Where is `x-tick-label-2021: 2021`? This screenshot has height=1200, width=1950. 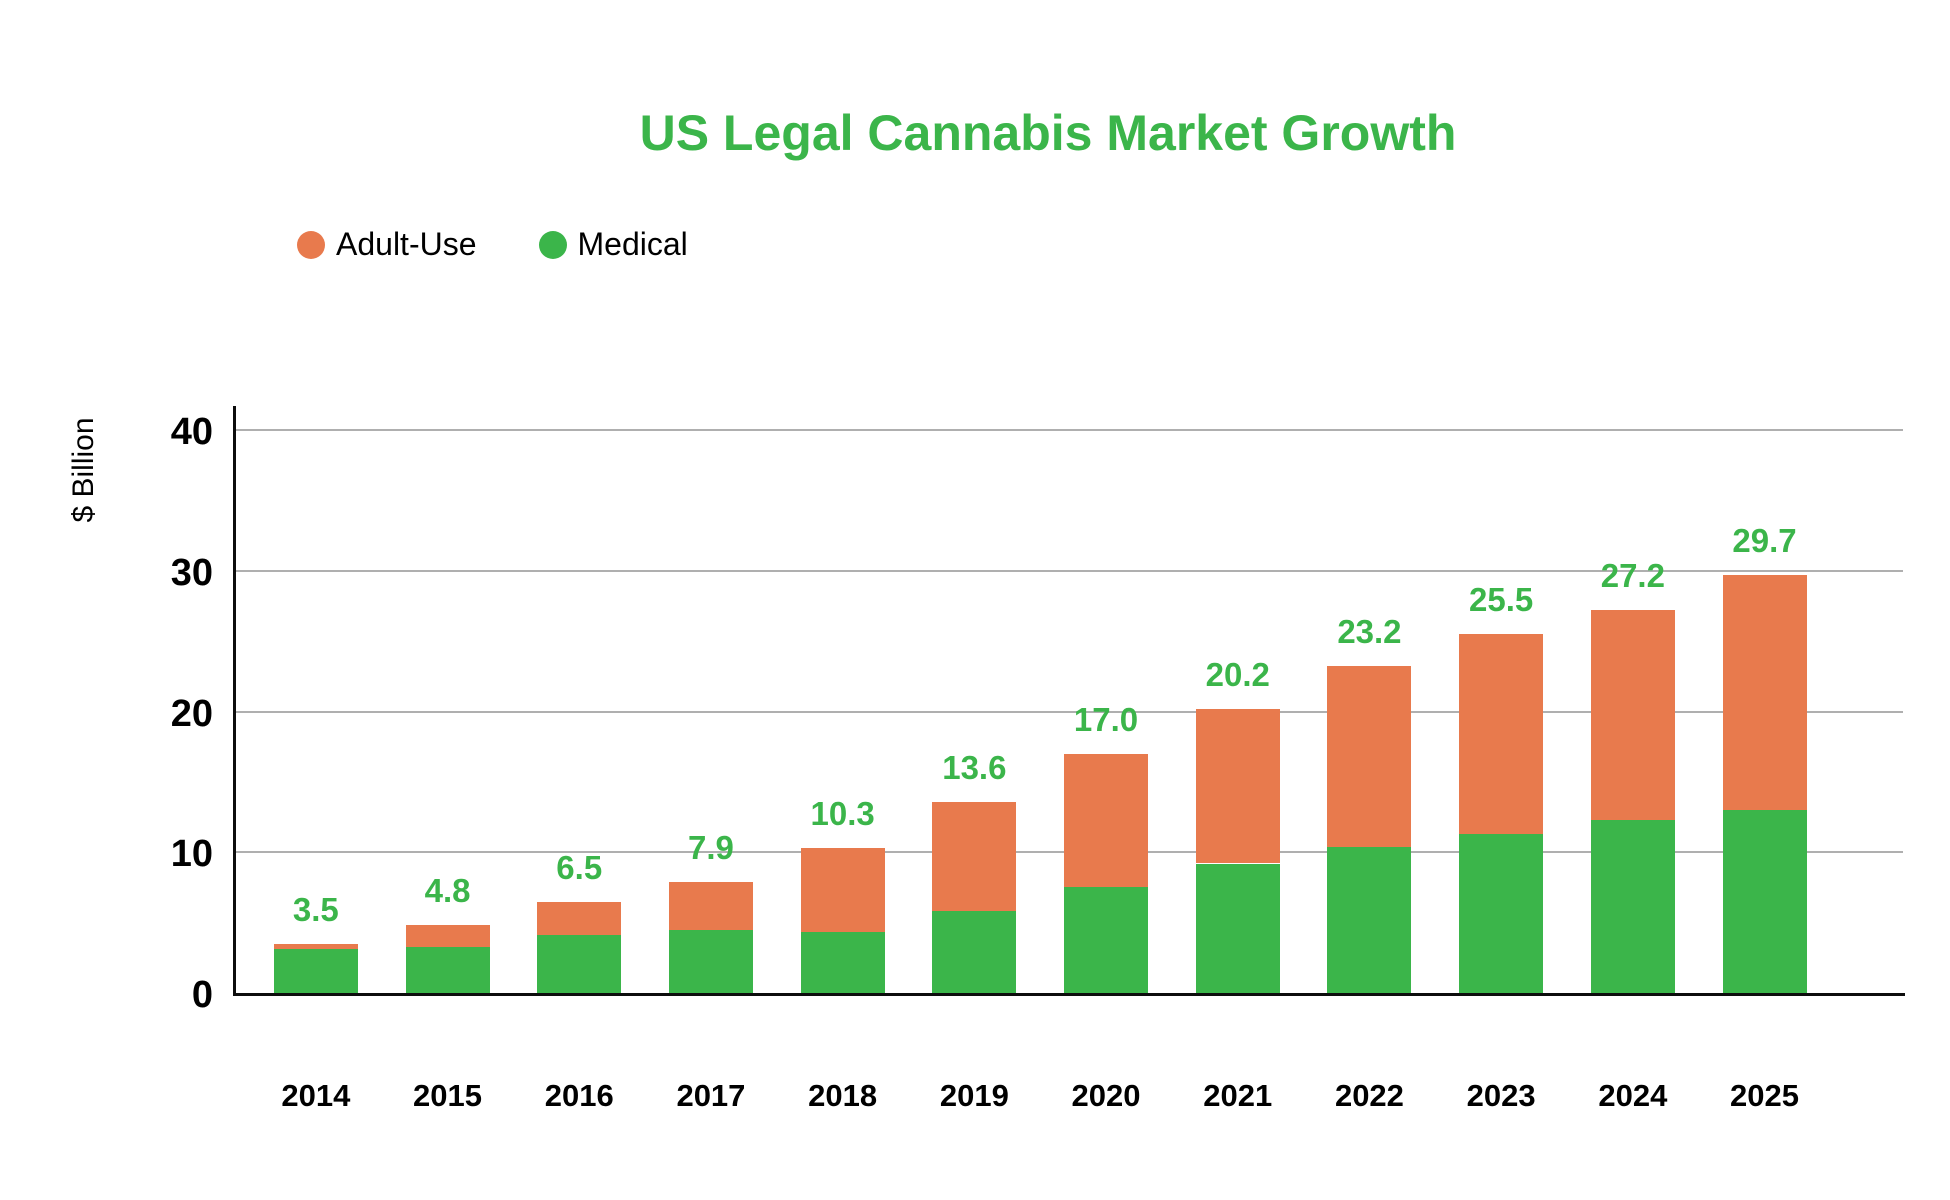 x-tick-label-2021: 2021 is located at coordinates (1238, 1095).